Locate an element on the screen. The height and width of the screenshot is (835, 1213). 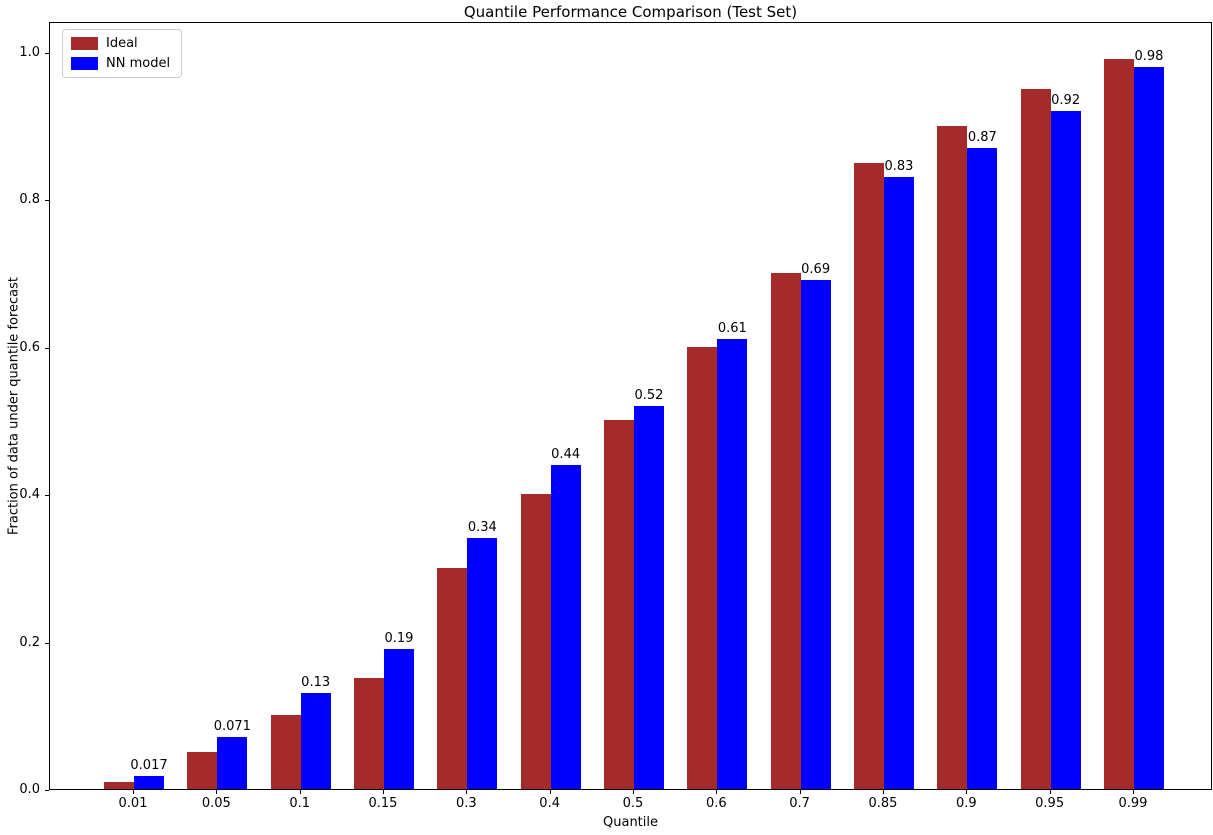
x-tick-label: 0.85 is located at coordinates (883, 803).